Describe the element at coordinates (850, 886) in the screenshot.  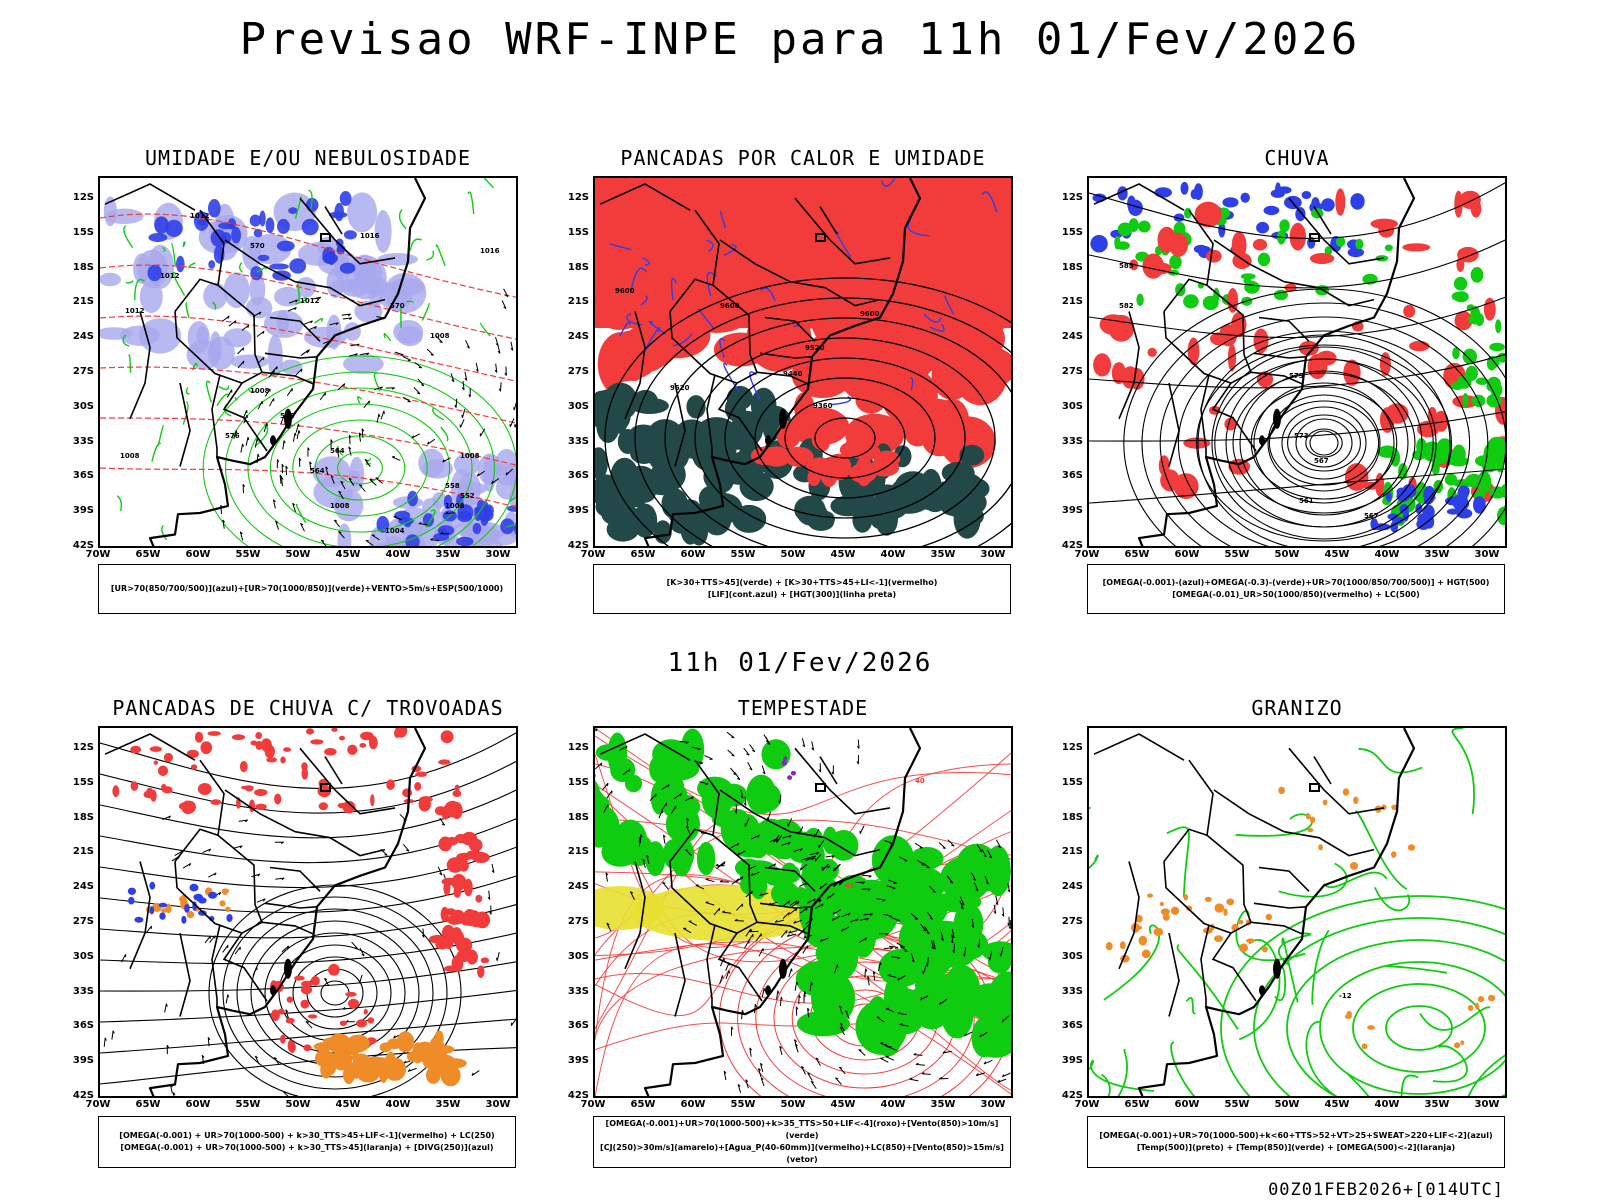
I see `contour-label: 40` at that location.